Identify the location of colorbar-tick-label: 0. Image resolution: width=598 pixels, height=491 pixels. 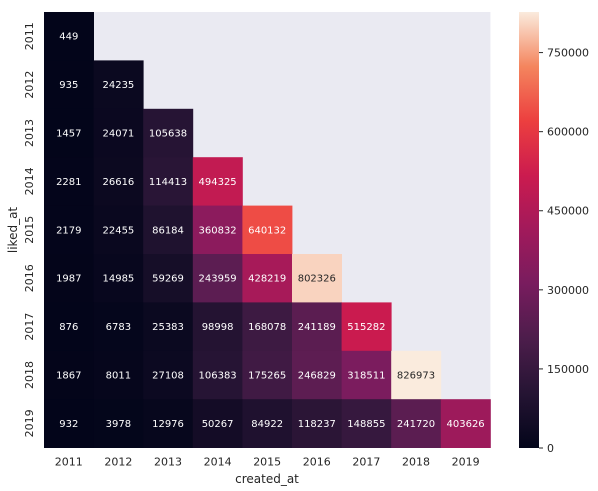
(550, 448).